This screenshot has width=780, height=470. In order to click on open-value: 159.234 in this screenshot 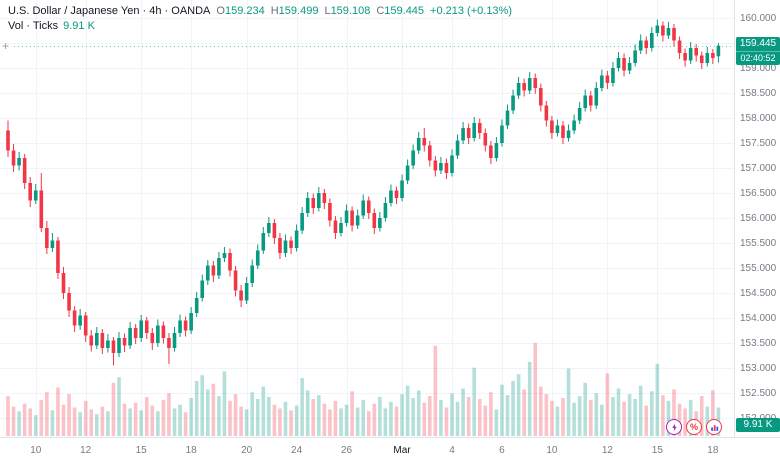, I will do `click(244, 11)`.